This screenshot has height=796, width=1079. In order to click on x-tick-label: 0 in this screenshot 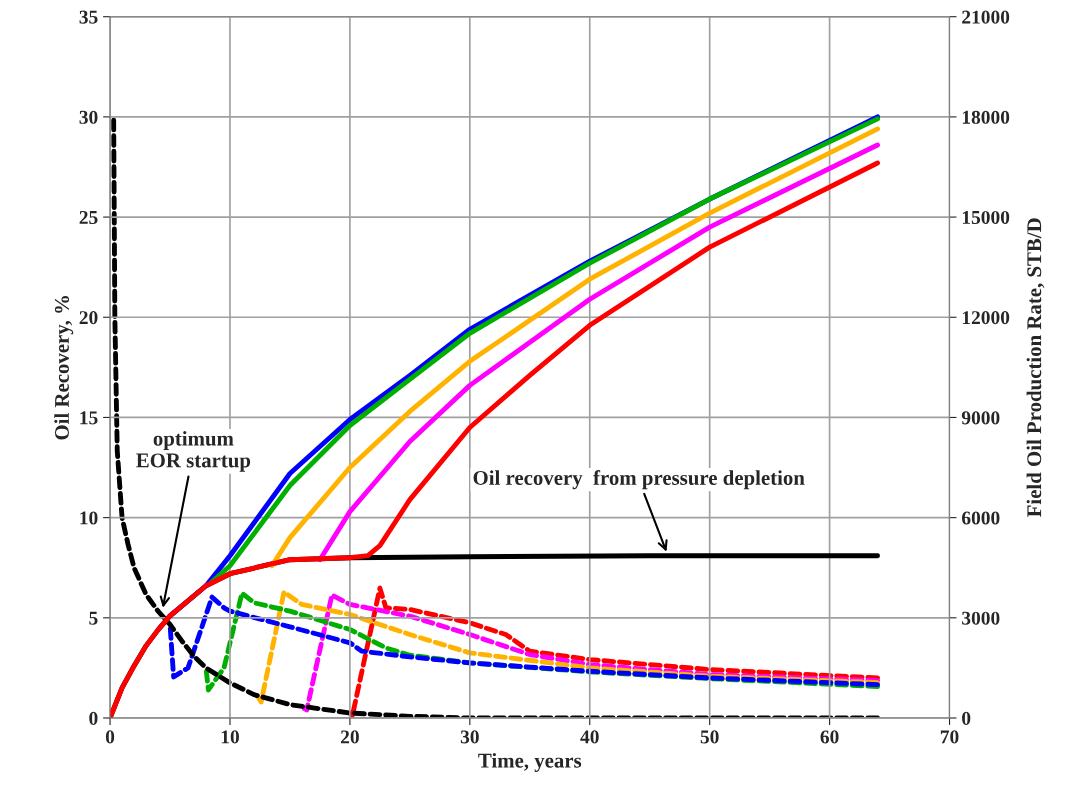, I will do `click(110, 737)`.